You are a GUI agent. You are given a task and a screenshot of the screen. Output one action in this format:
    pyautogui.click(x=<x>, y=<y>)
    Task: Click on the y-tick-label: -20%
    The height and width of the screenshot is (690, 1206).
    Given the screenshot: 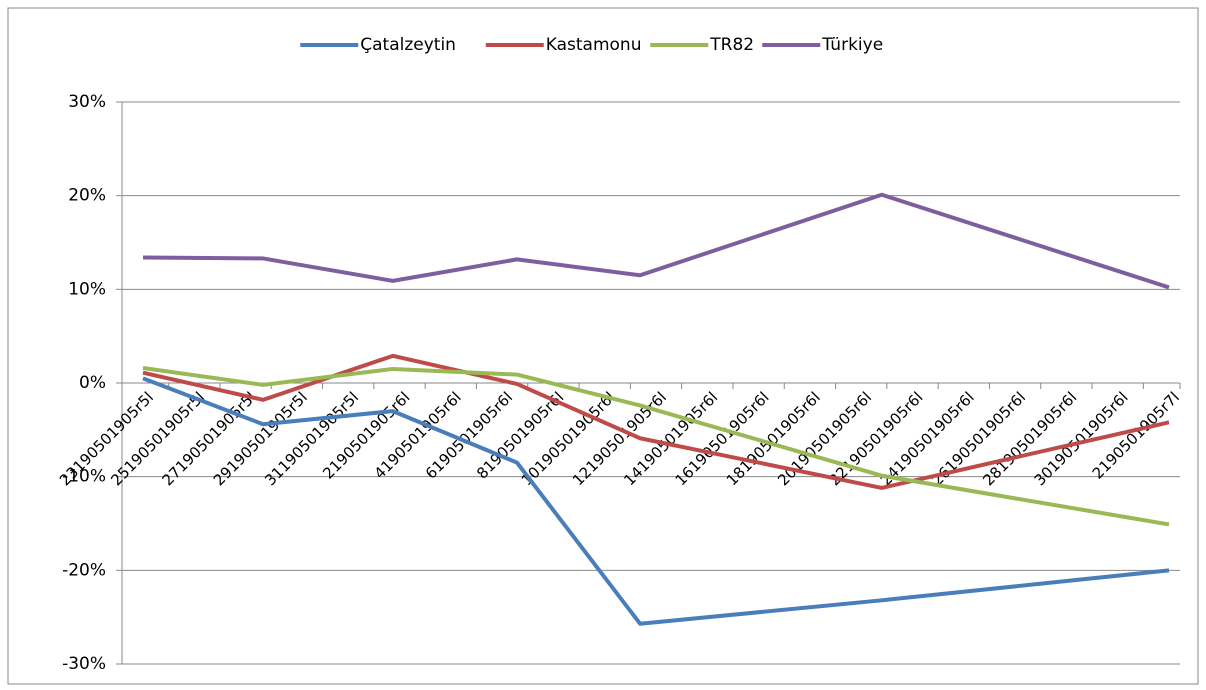 What is the action you would take?
    pyautogui.click(x=84, y=570)
    